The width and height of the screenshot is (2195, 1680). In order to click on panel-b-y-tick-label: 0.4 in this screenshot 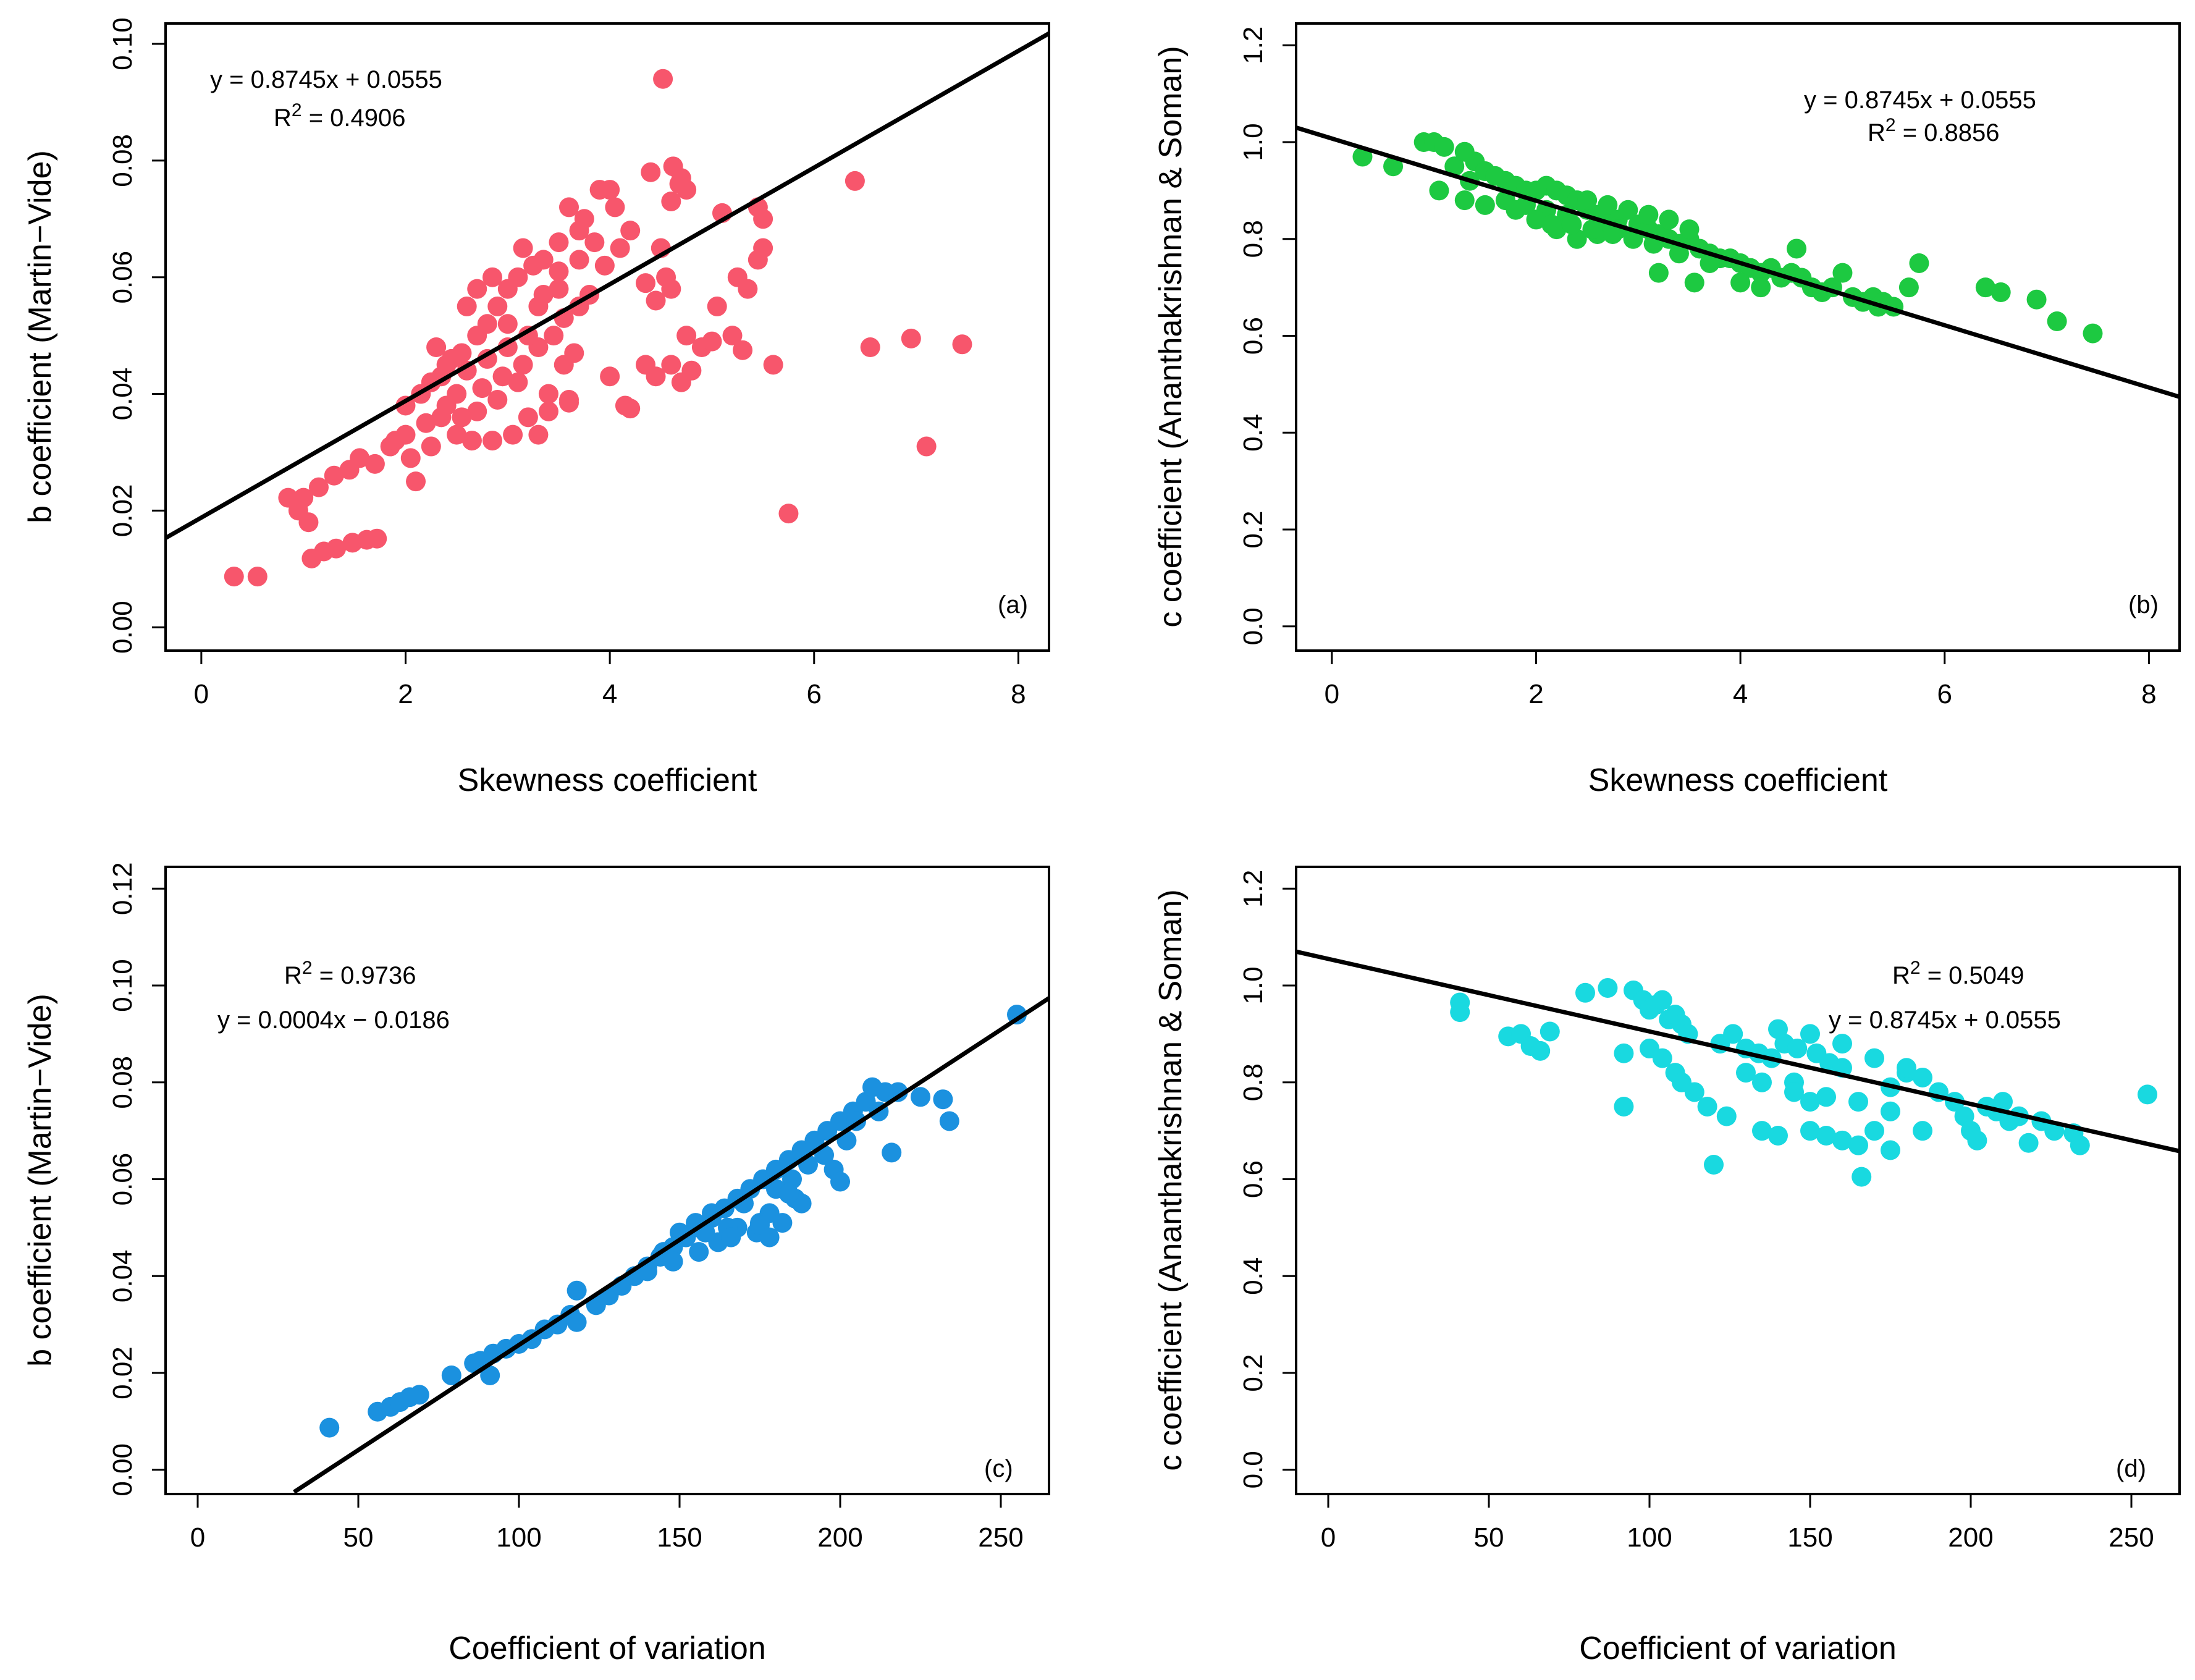, I will do `click(1253, 433)`.